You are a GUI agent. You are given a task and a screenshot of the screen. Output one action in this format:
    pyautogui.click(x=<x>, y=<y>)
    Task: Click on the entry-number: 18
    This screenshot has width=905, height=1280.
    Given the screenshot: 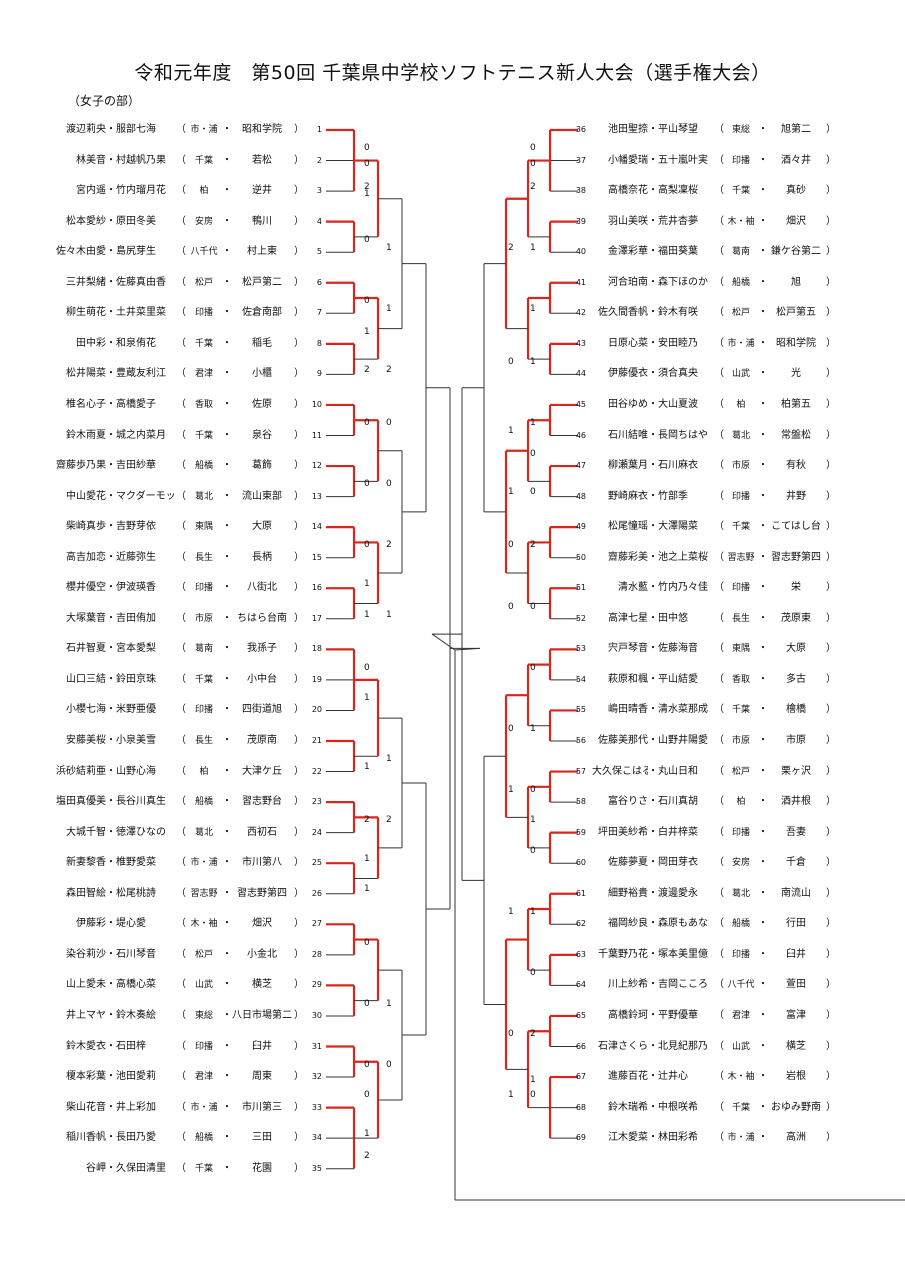 What is the action you would take?
    pyautogui.click(x=316, y=649)
    